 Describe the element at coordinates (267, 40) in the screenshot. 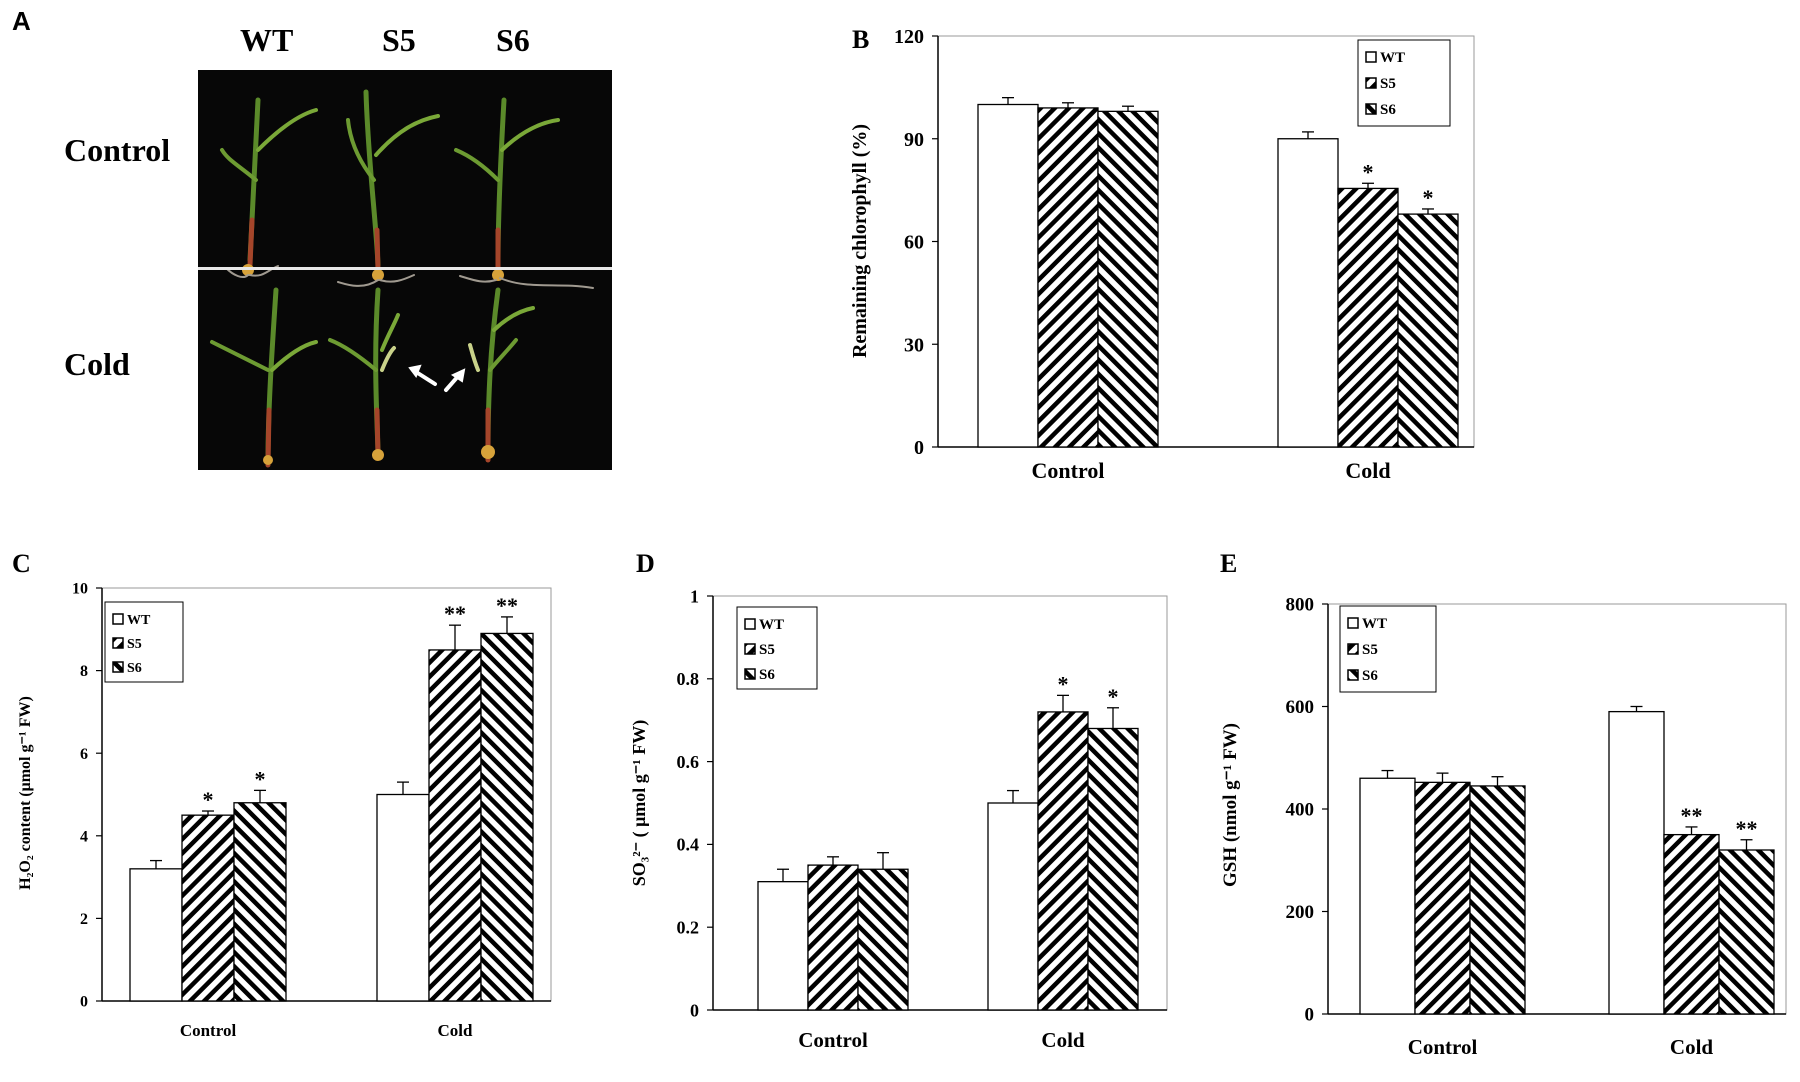

I see `photo-column-label-wt: WT` at that location.